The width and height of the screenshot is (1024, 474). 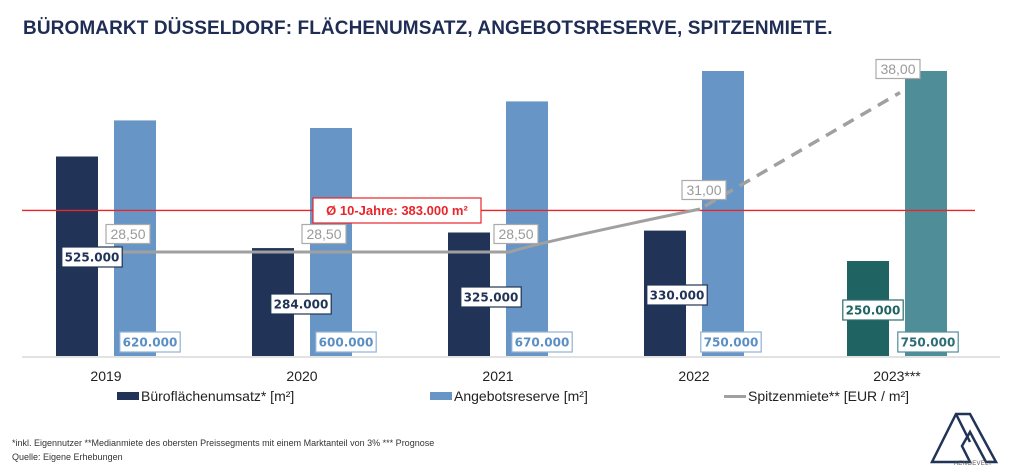 I want to click on reference-label-box, so click(x=397, y=210).